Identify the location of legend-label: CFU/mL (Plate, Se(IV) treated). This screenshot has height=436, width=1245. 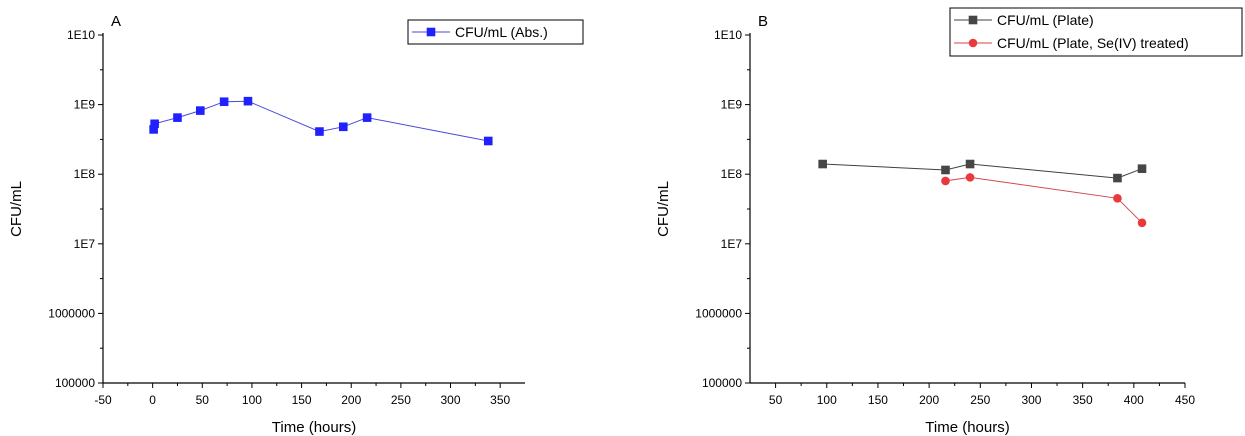
(1093, 43).